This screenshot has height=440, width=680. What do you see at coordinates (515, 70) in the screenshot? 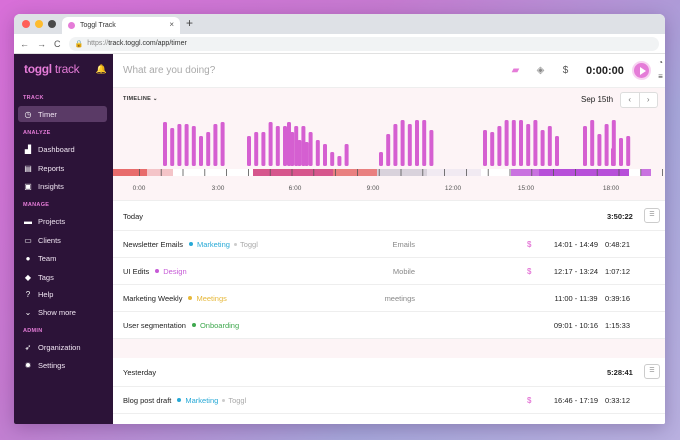
I see `project-folder-icon: ▰` at bounding box center [515, 70].